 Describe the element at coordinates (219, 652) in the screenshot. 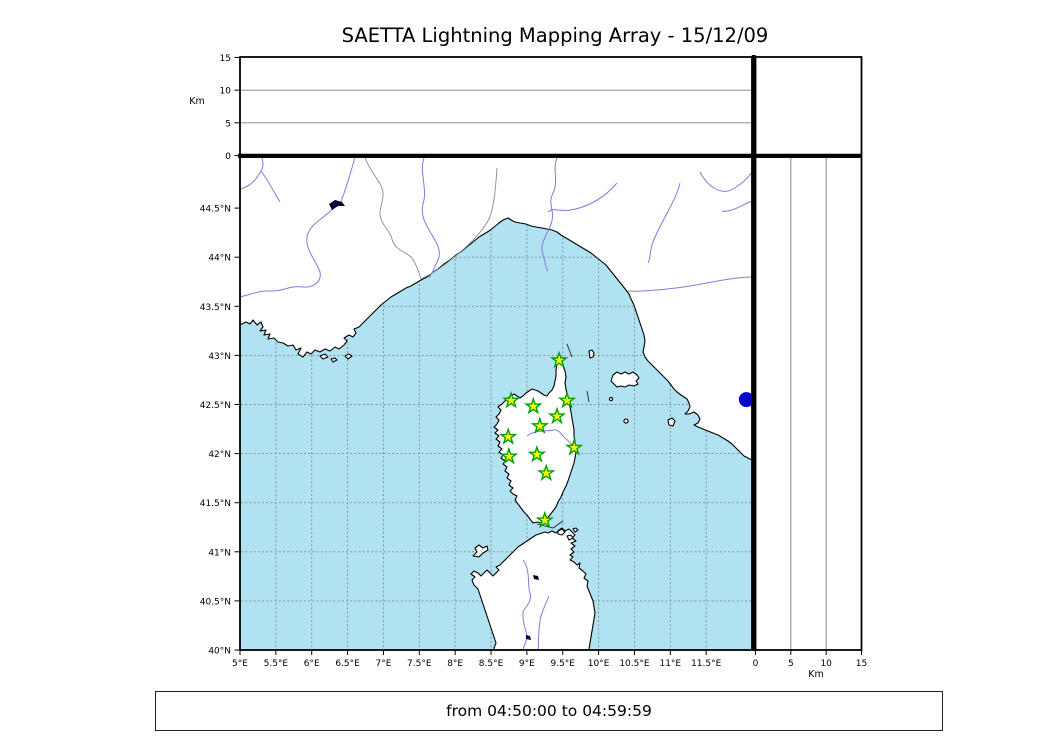

I see `lat-tick-label: 40°N` at that location.